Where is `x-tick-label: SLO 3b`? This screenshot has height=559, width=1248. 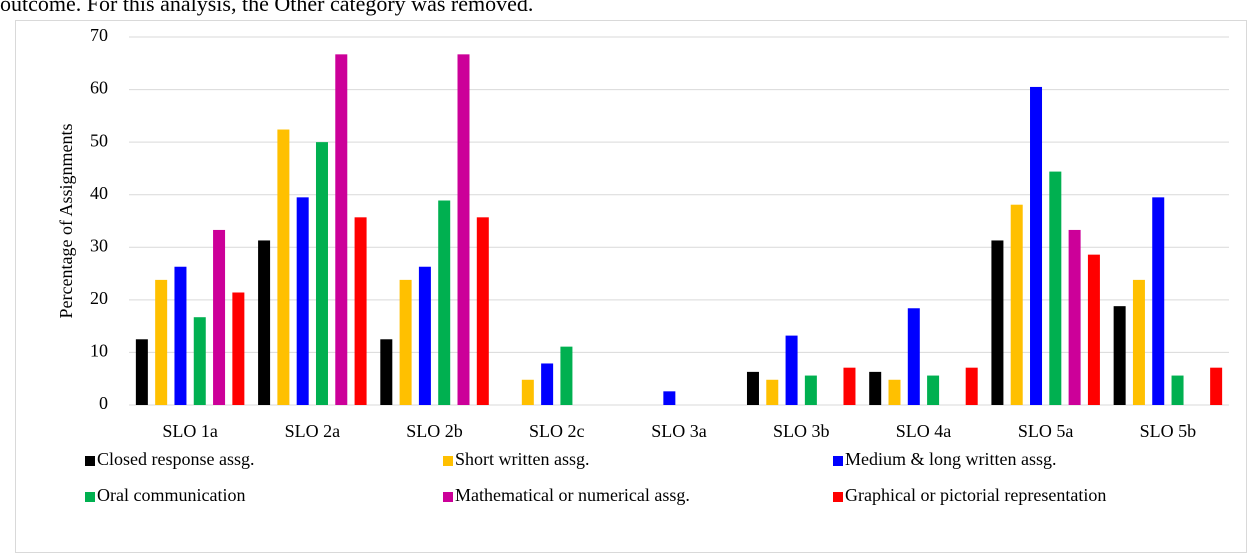
x-tick-label: SLO 3b is located at coordinates (801, 431).